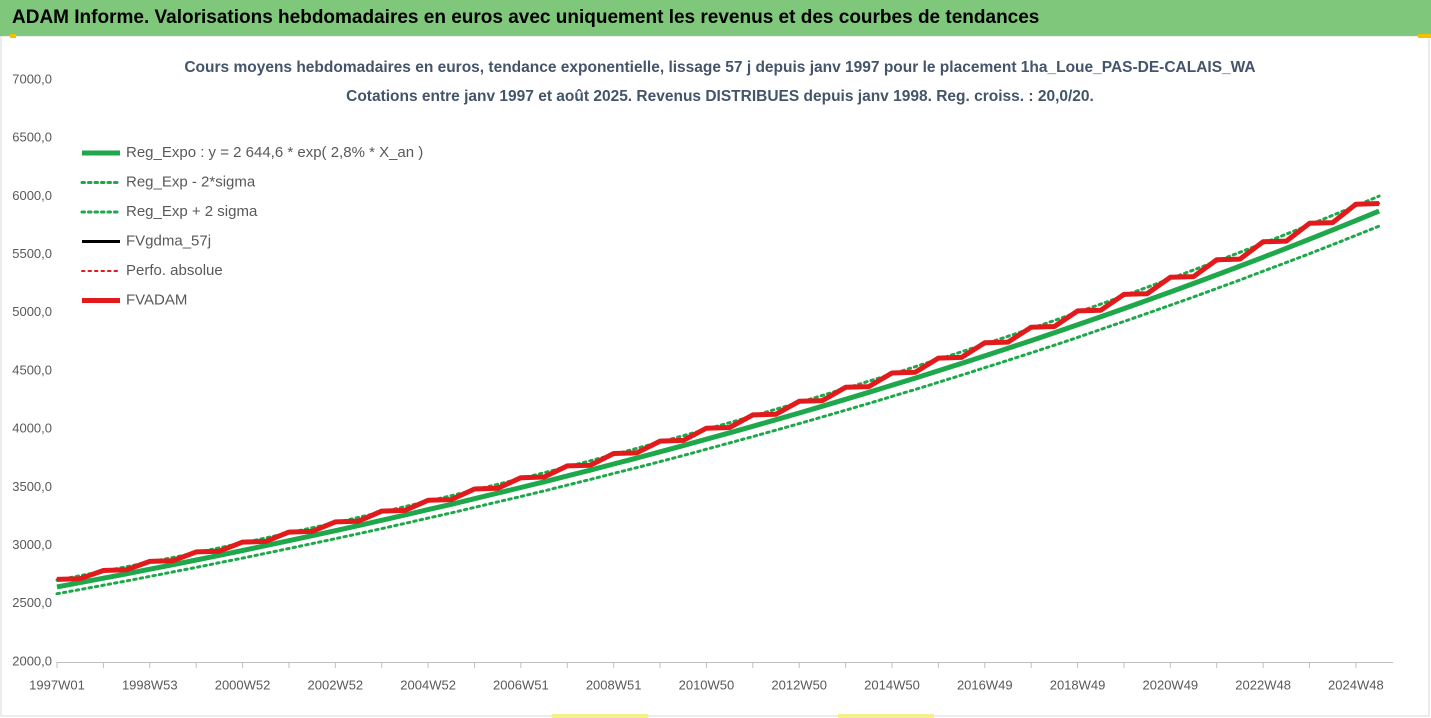 The height and width of the screenshot is (718, 1431). What do you see at coordinates (150, 684) in the screenshot?
I see `x-tick-label: 1998W53` at bounding box center [150, 684].